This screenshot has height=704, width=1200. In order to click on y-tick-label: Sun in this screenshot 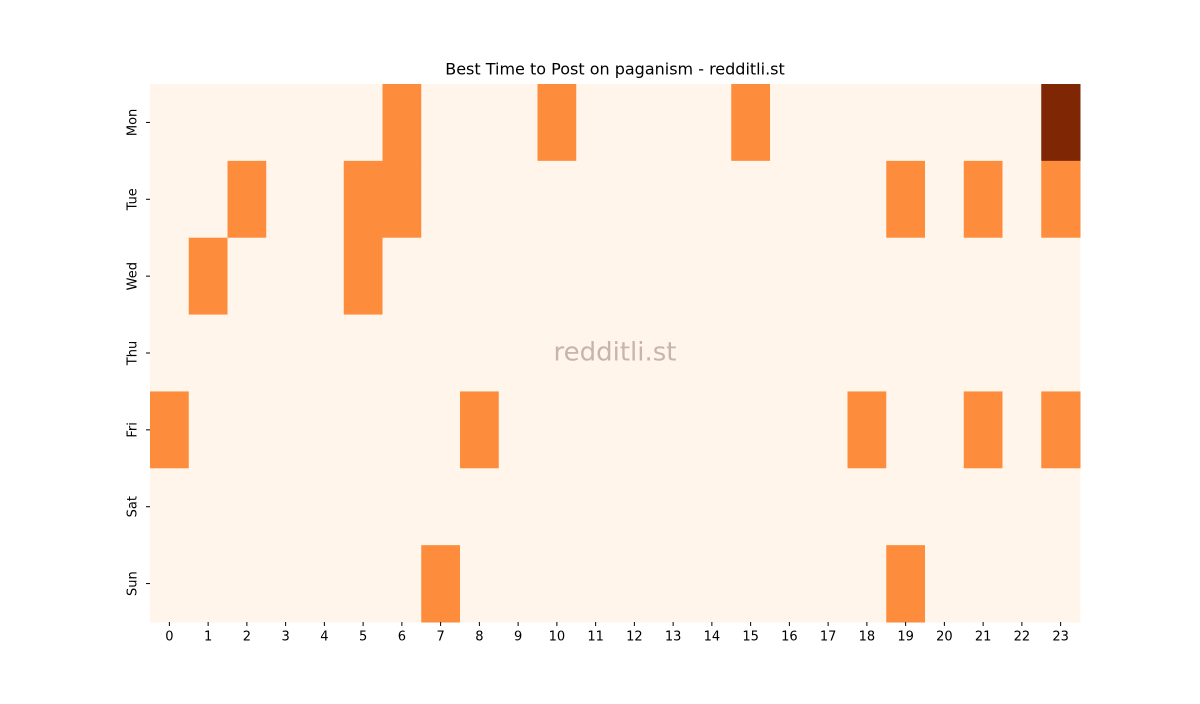, I will do `click(133, 583)`.